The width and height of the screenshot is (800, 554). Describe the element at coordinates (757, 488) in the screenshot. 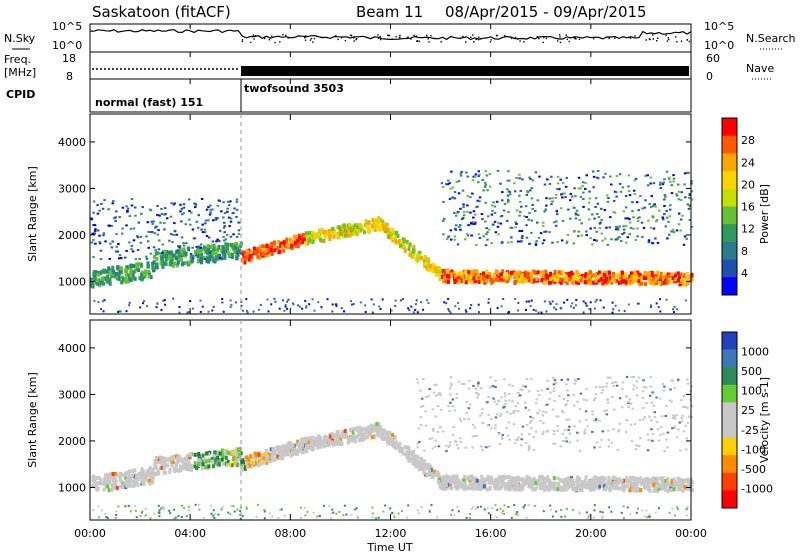

I see `colorbar-tick-label: -1000` at that location.